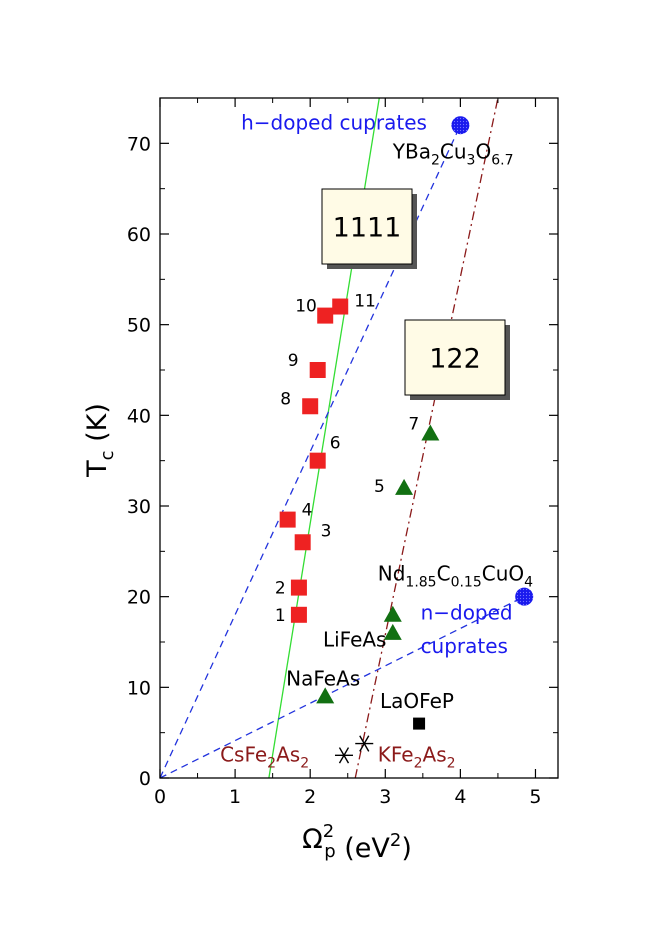 This screenshot has width=654, height=925. Describe the element at coordinates (417, 701) in the screenshot. I see `annotation-text: LaOFeP` at that location.